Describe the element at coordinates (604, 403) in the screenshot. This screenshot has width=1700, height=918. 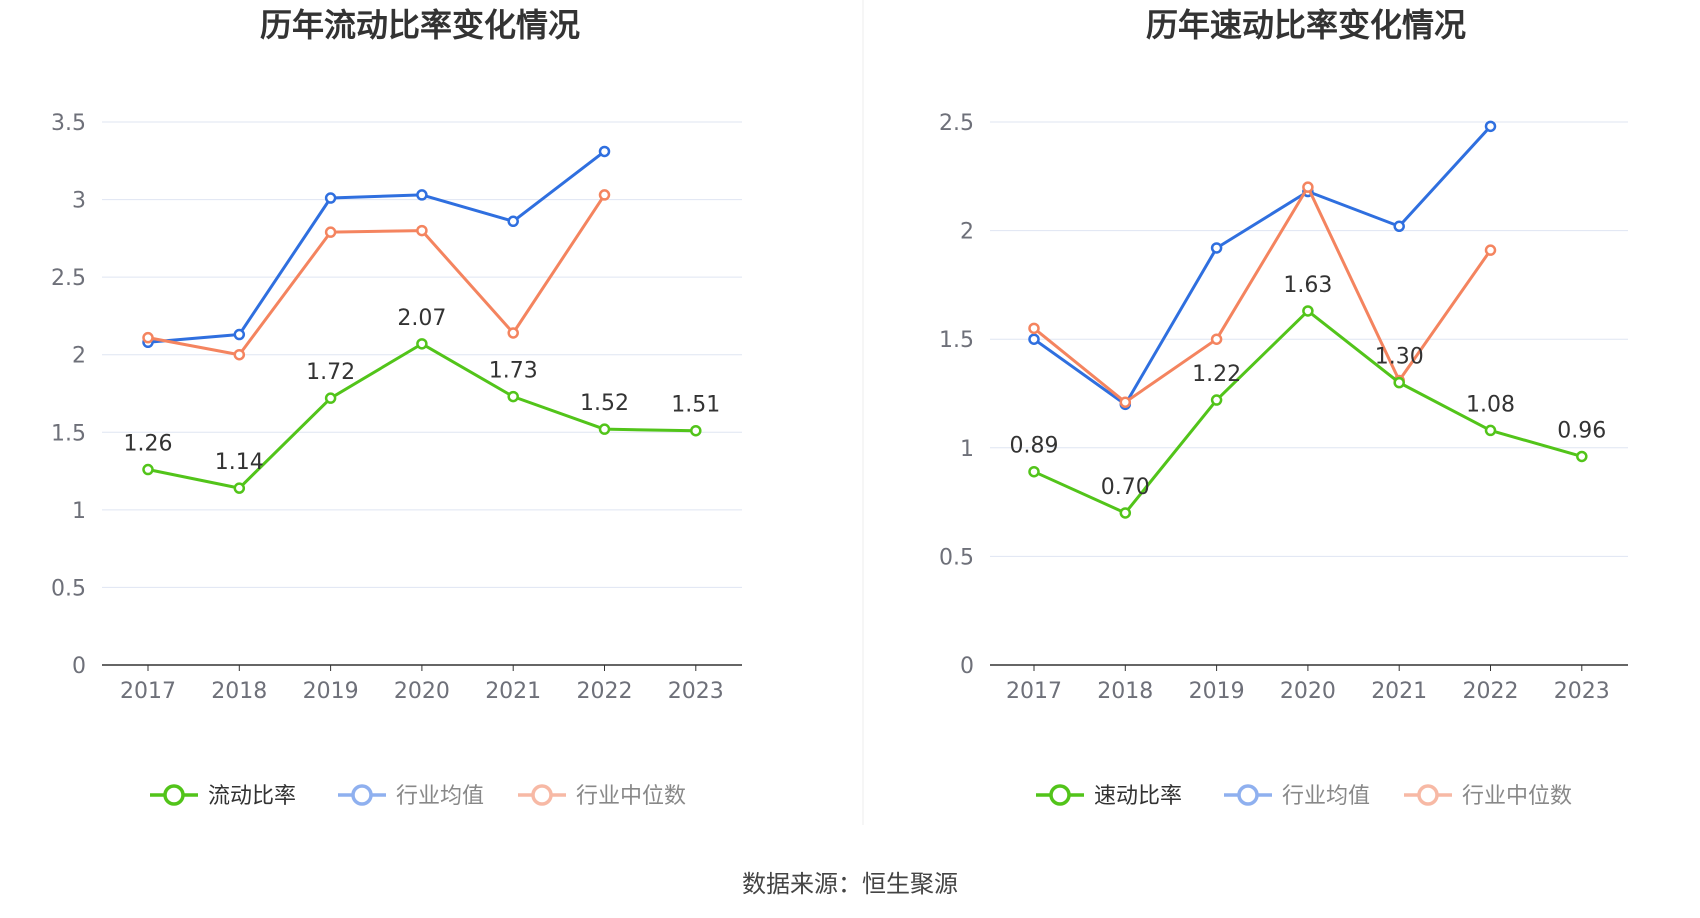
I see `data-label: 1.52` at that location.